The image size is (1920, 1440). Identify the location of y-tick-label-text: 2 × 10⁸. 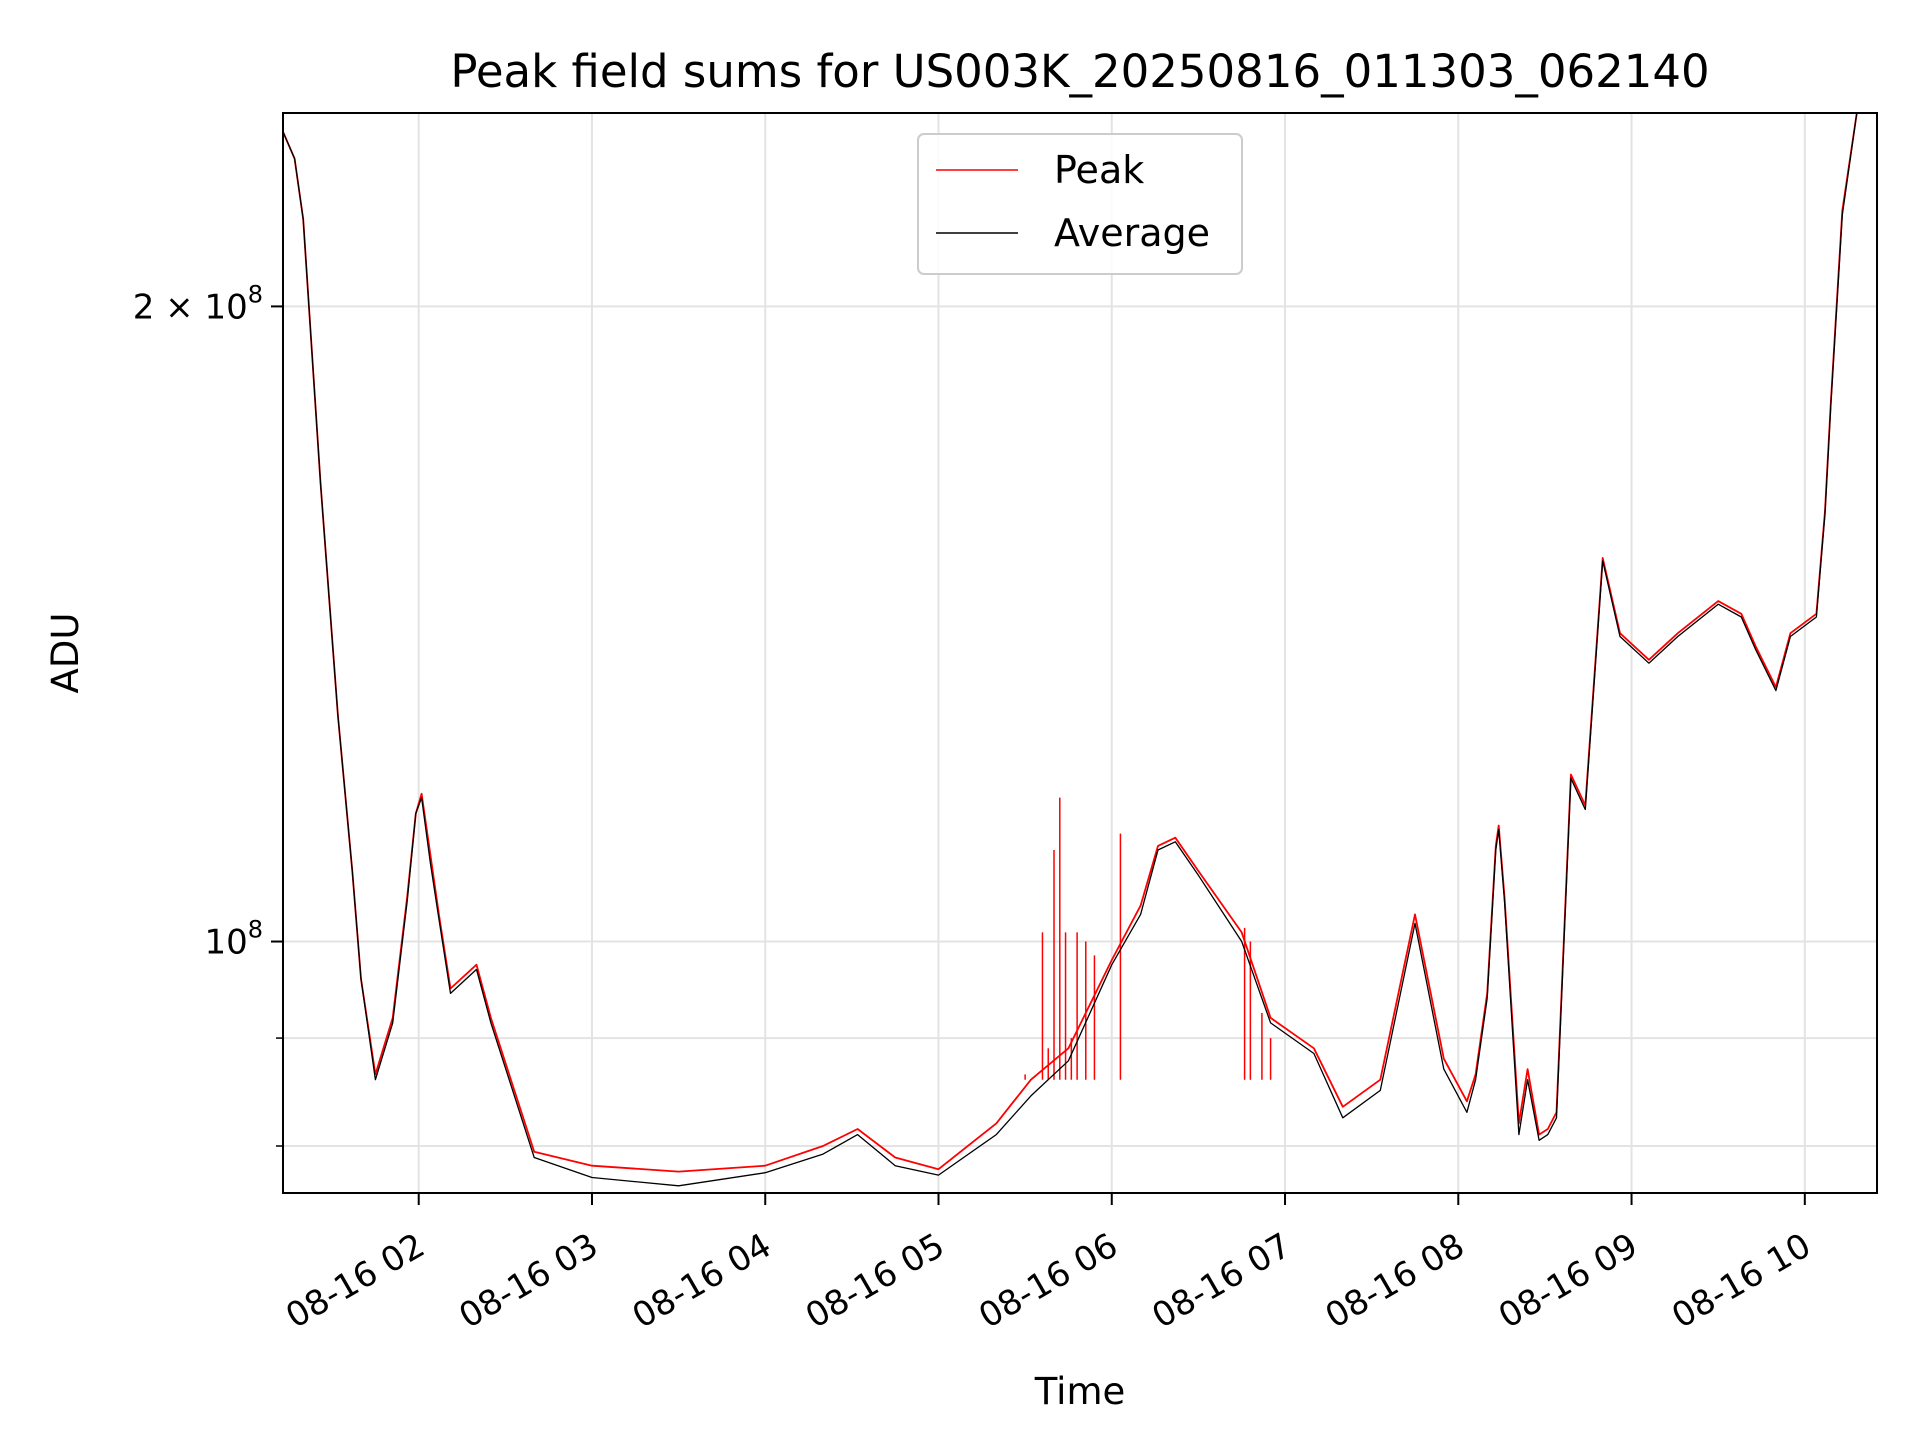
(198, 303).